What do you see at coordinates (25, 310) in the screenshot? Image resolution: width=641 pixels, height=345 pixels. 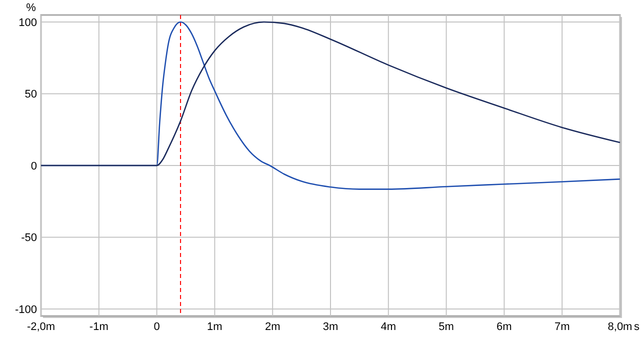 I see `y-tick-label: -100` at bounding box center [25, 310].